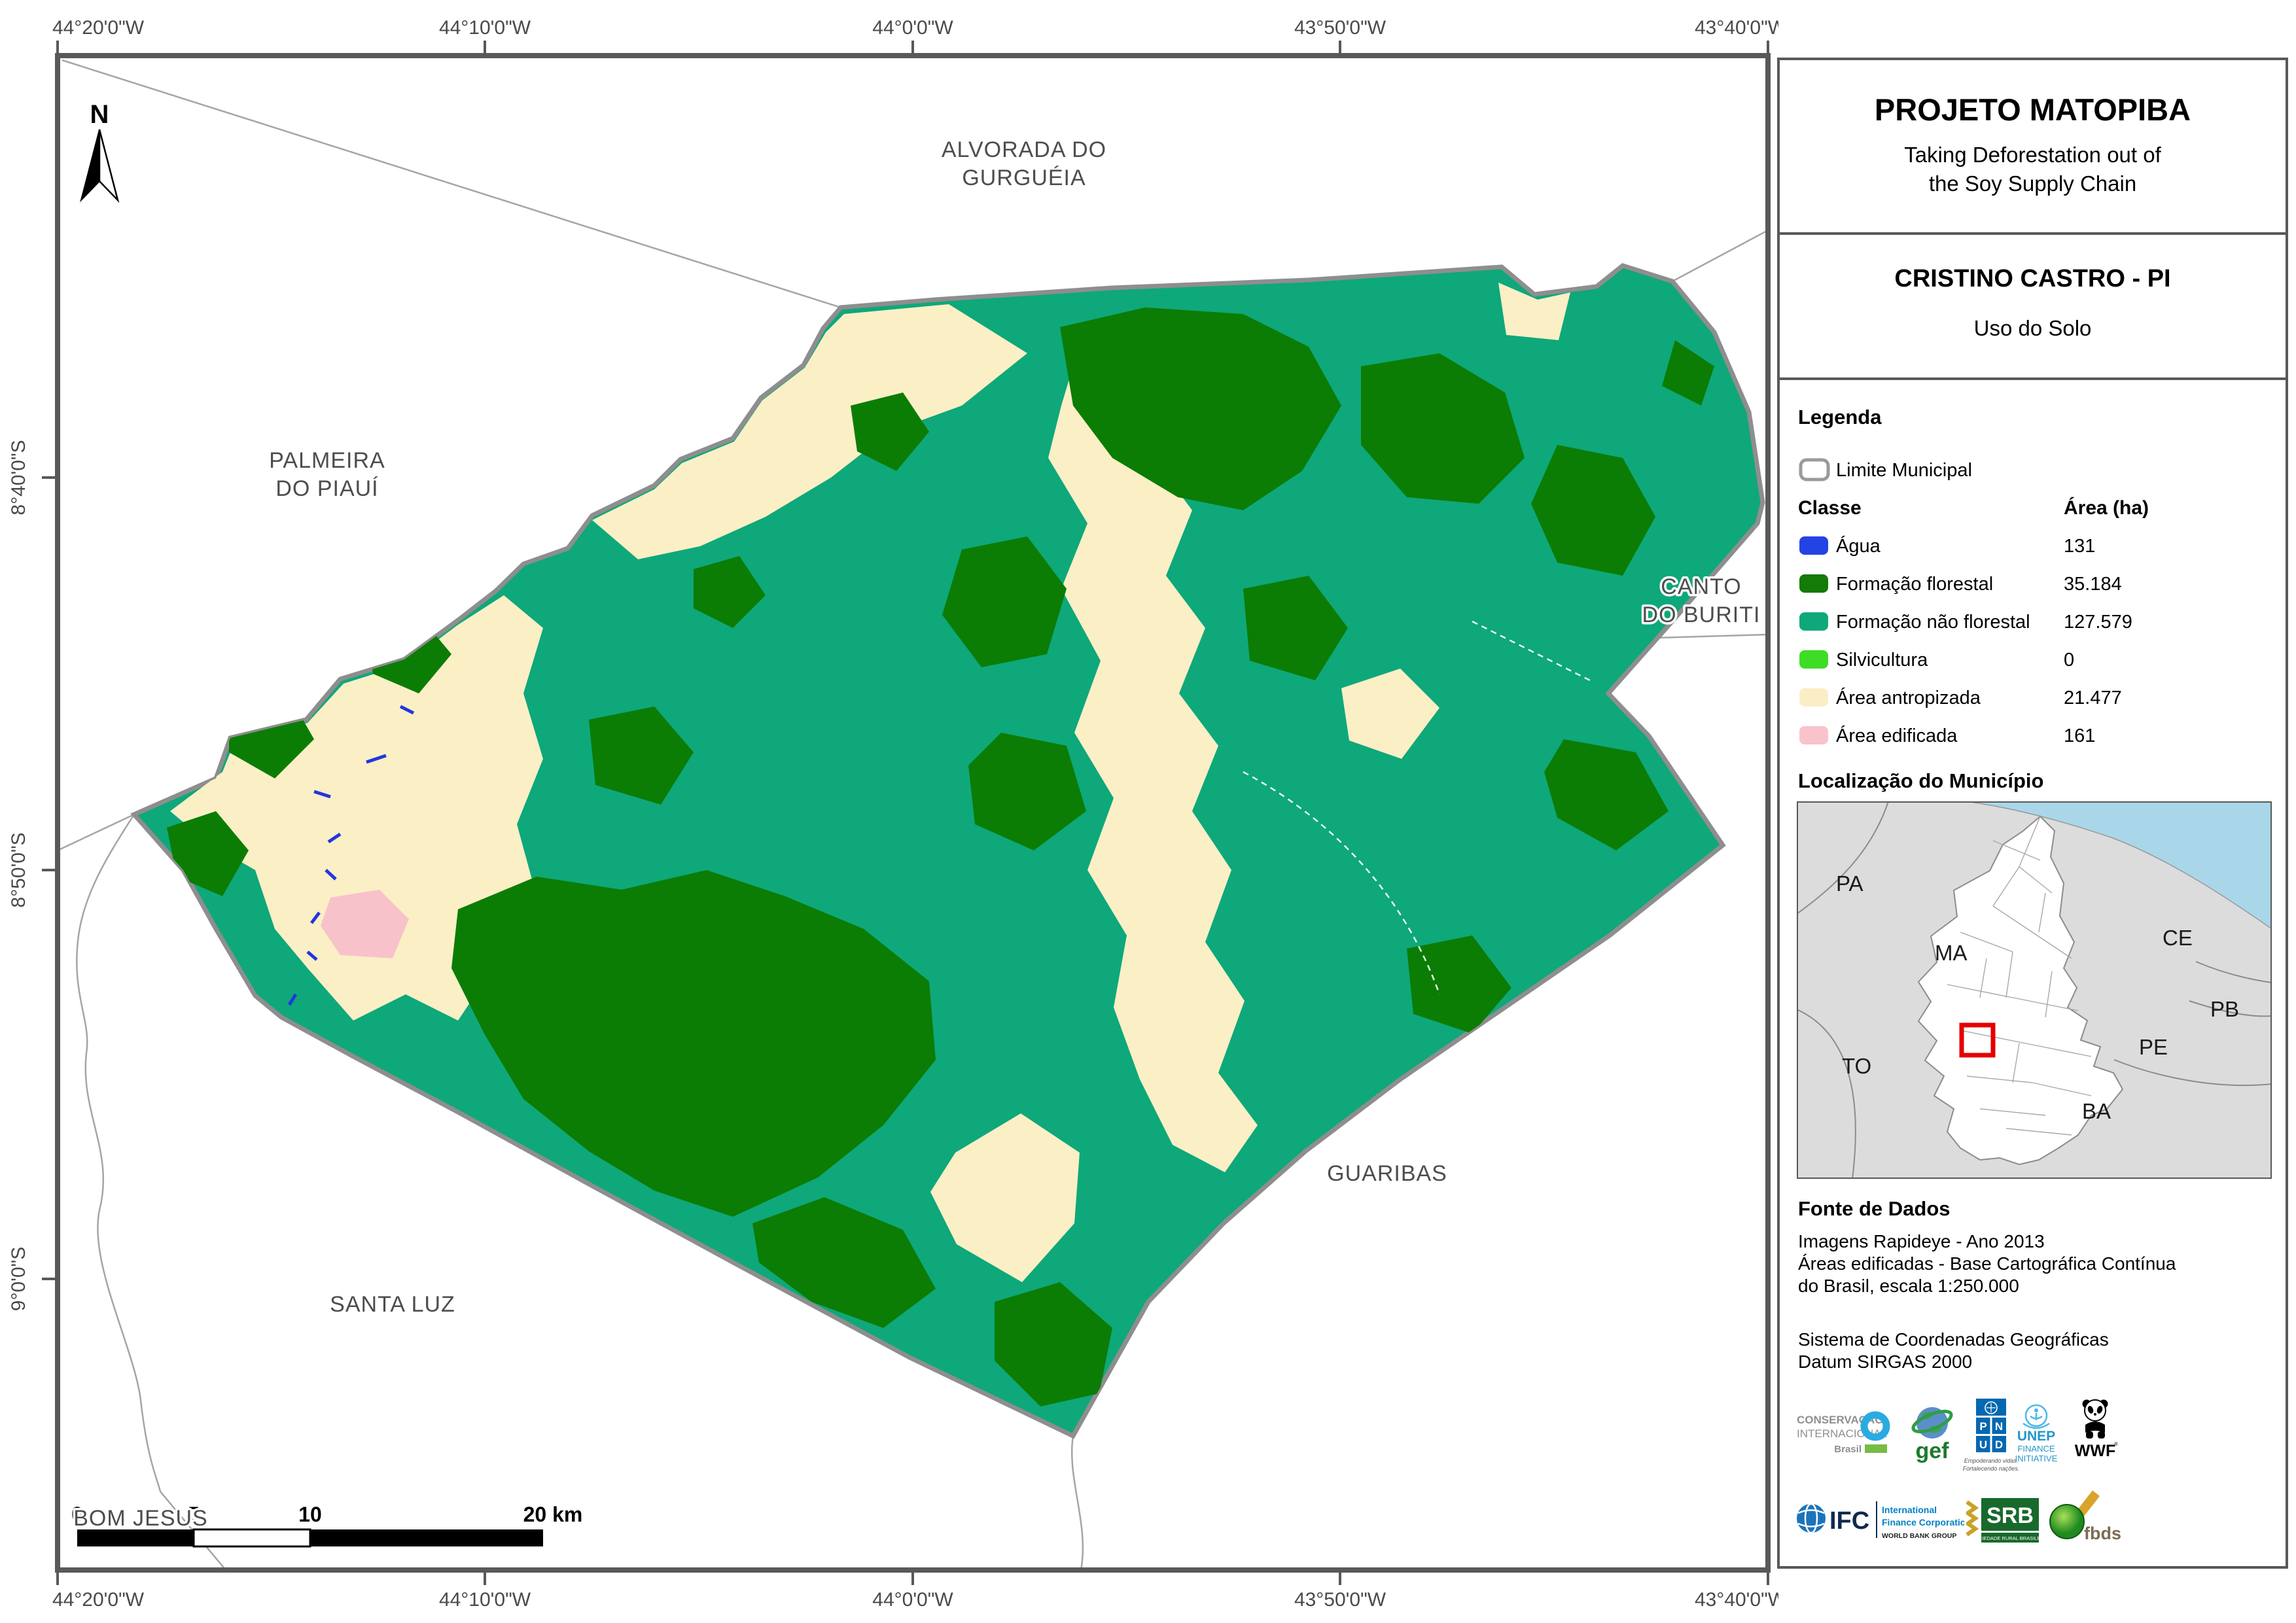  What do you see at coordinates (1815, 469) in the screenshot?
I see `limite-municipal-swatch` at bounding box center [1815, 469].